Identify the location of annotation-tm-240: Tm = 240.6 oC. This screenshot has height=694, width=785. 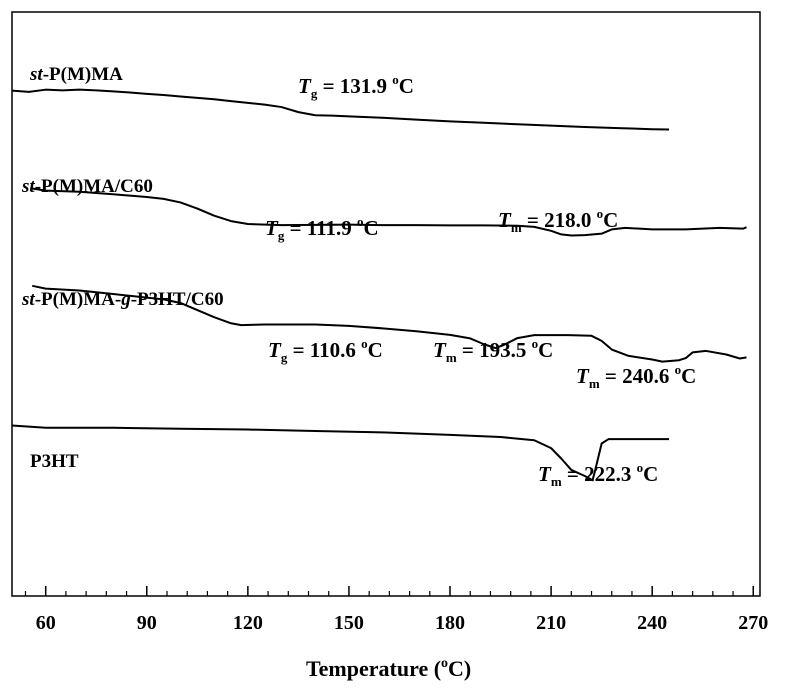
(636, 376).